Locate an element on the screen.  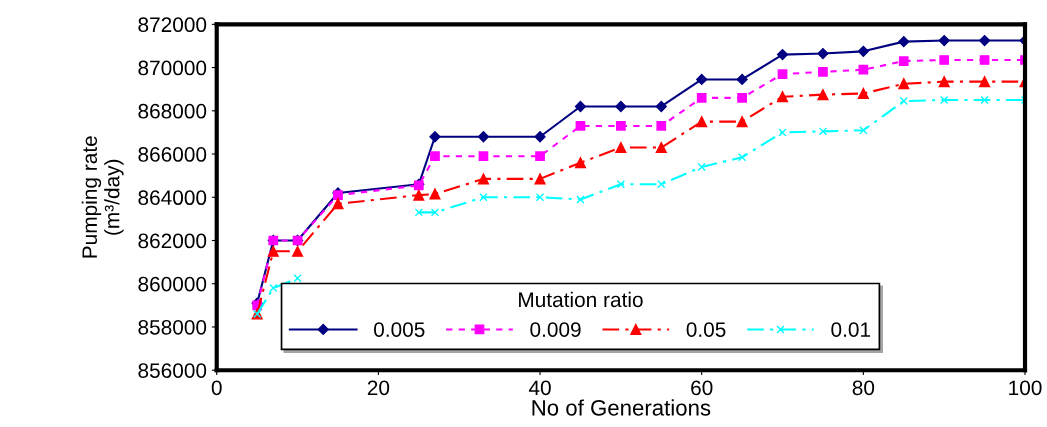
x-tick-label: 100 is located at coordinates (1025, 388).